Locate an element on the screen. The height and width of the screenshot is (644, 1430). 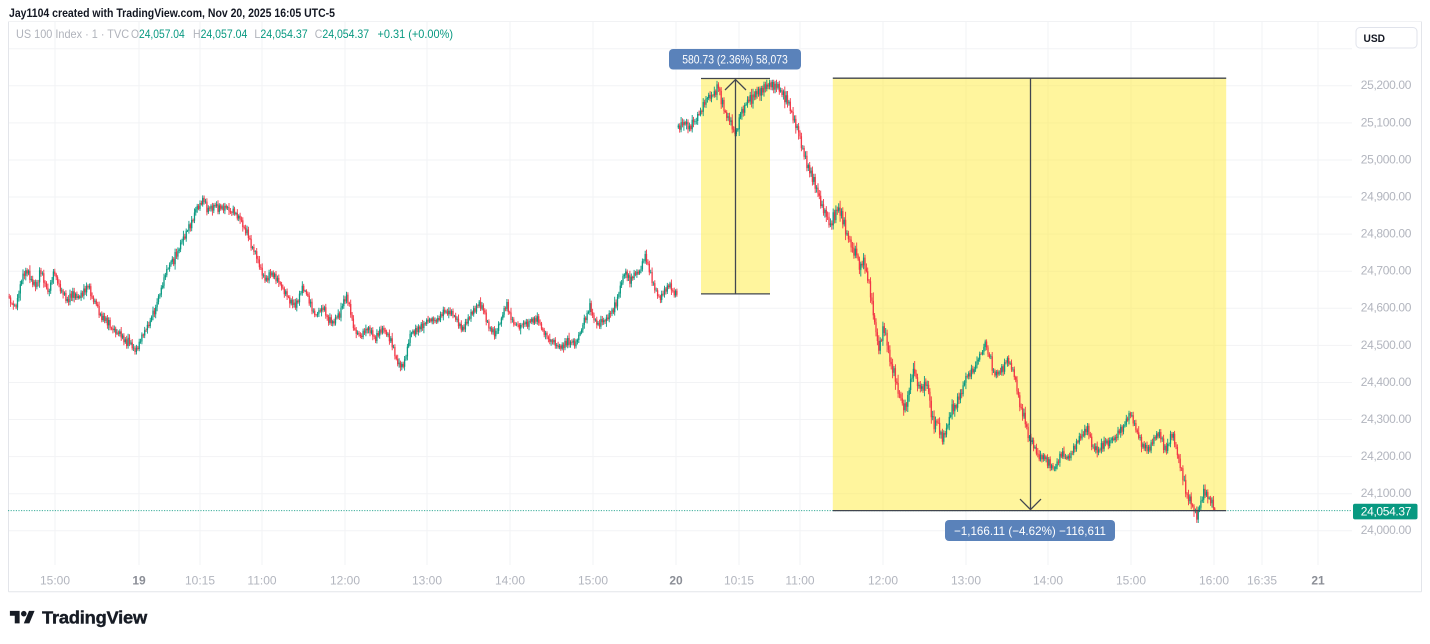
svg-text: 25,200.00 is located at coordinates (1386, 85).